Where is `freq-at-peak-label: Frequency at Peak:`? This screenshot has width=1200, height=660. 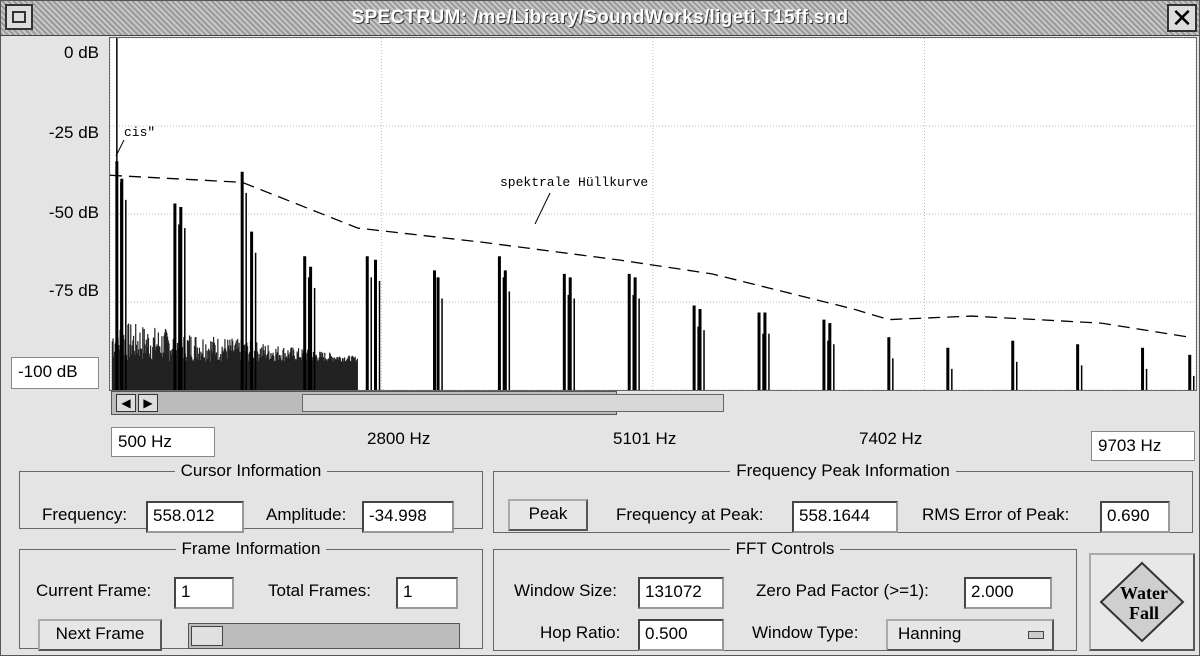
freq-at-peak-label: Frequency at Peak: is located at coordinates (690, 514).